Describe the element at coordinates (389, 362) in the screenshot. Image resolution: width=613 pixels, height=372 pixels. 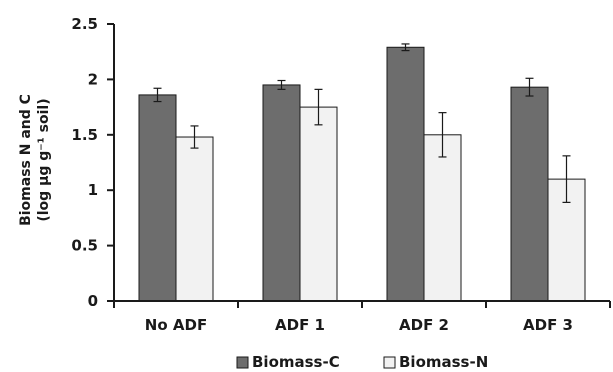
I see `legend-swatch-biomass-n` at that location.